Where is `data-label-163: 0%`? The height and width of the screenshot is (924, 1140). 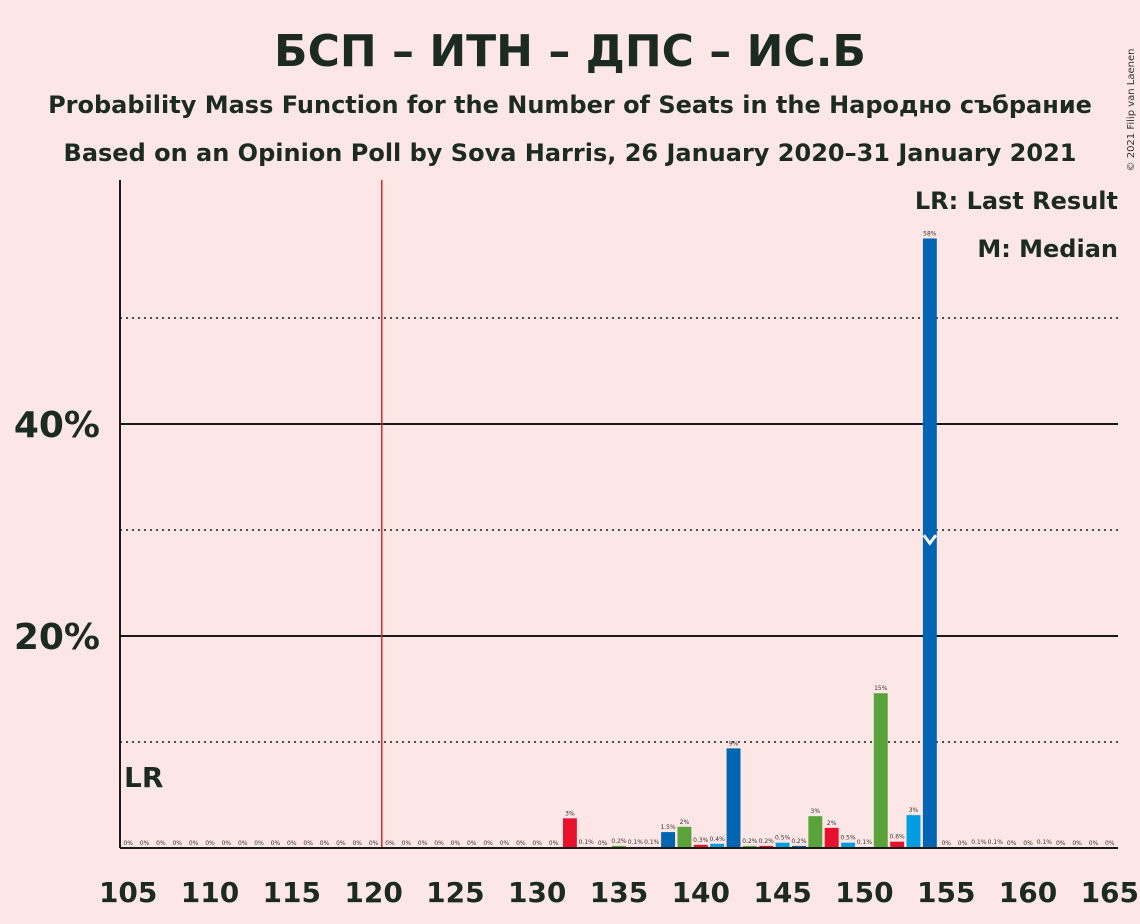
data-label-163: 0% is located at coordinates (1077, 843).